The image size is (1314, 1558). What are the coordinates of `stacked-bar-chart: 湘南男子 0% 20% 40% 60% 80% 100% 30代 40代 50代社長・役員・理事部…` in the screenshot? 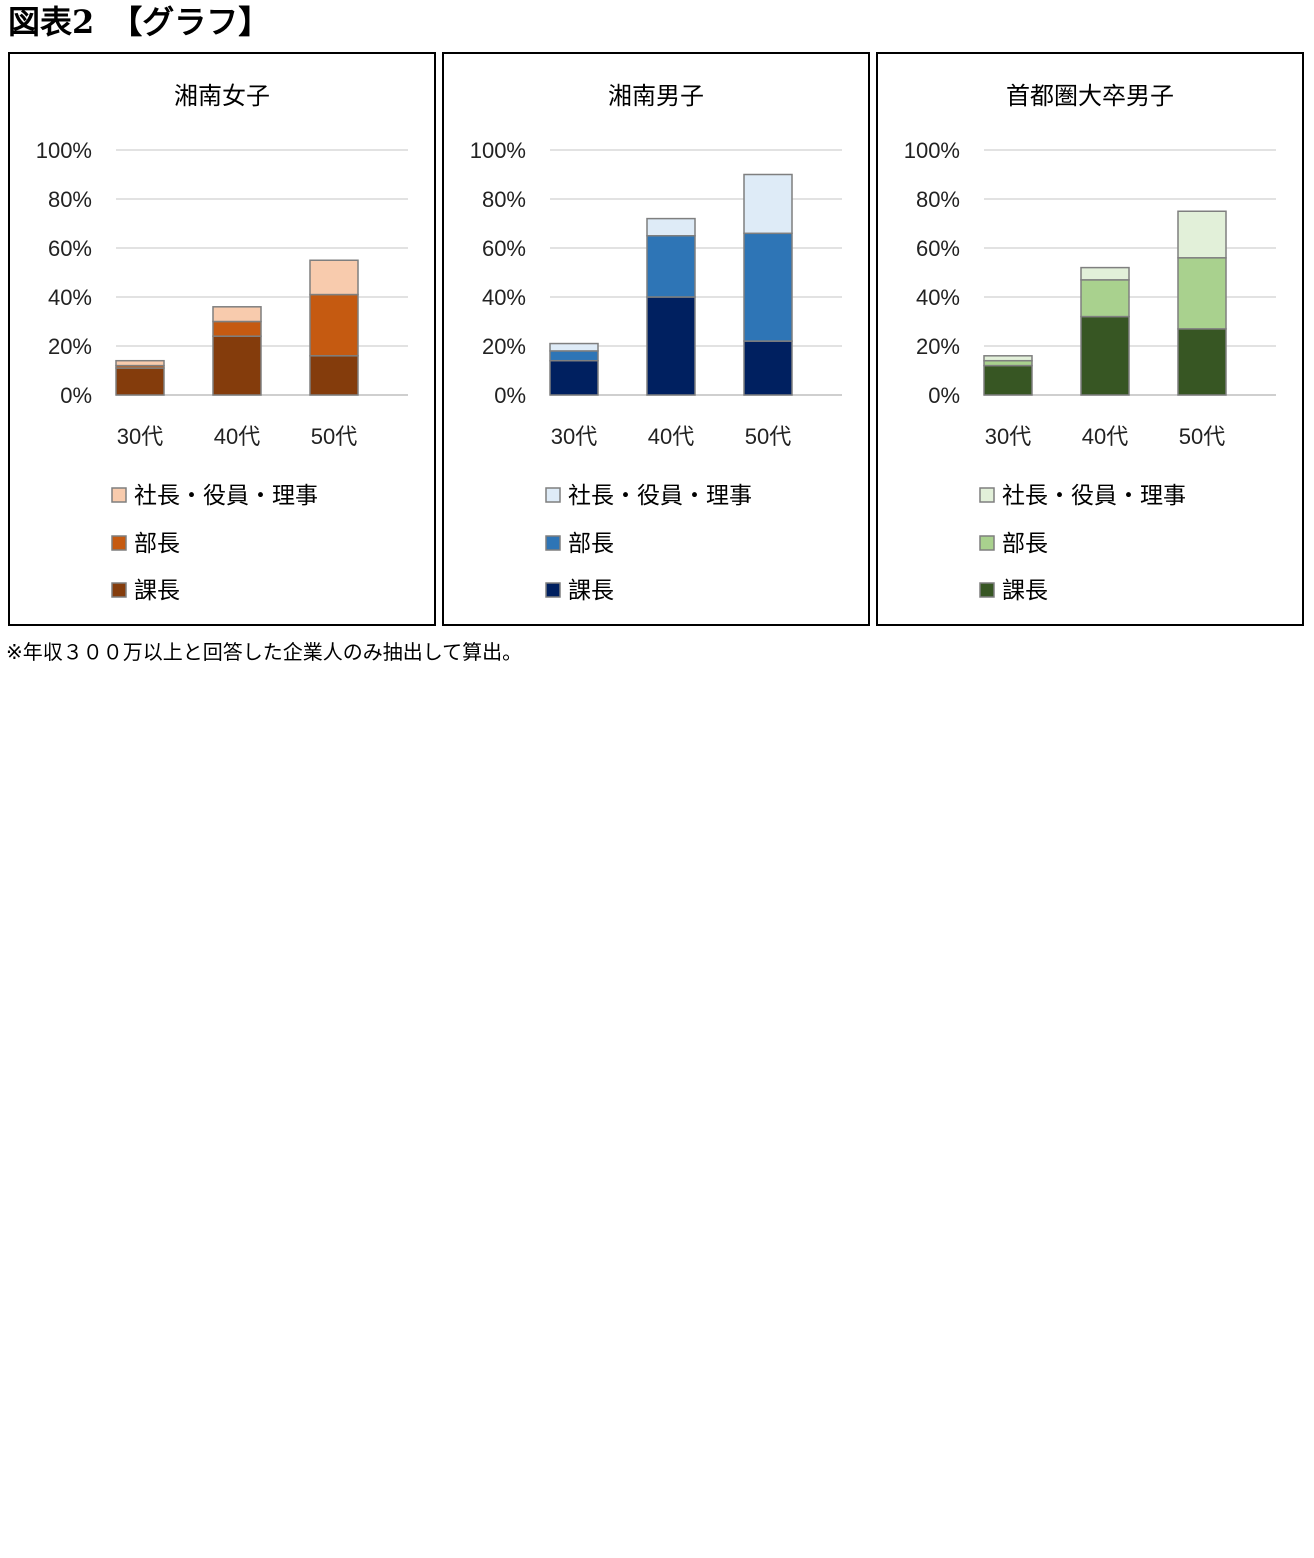 It's located at (656, 343).